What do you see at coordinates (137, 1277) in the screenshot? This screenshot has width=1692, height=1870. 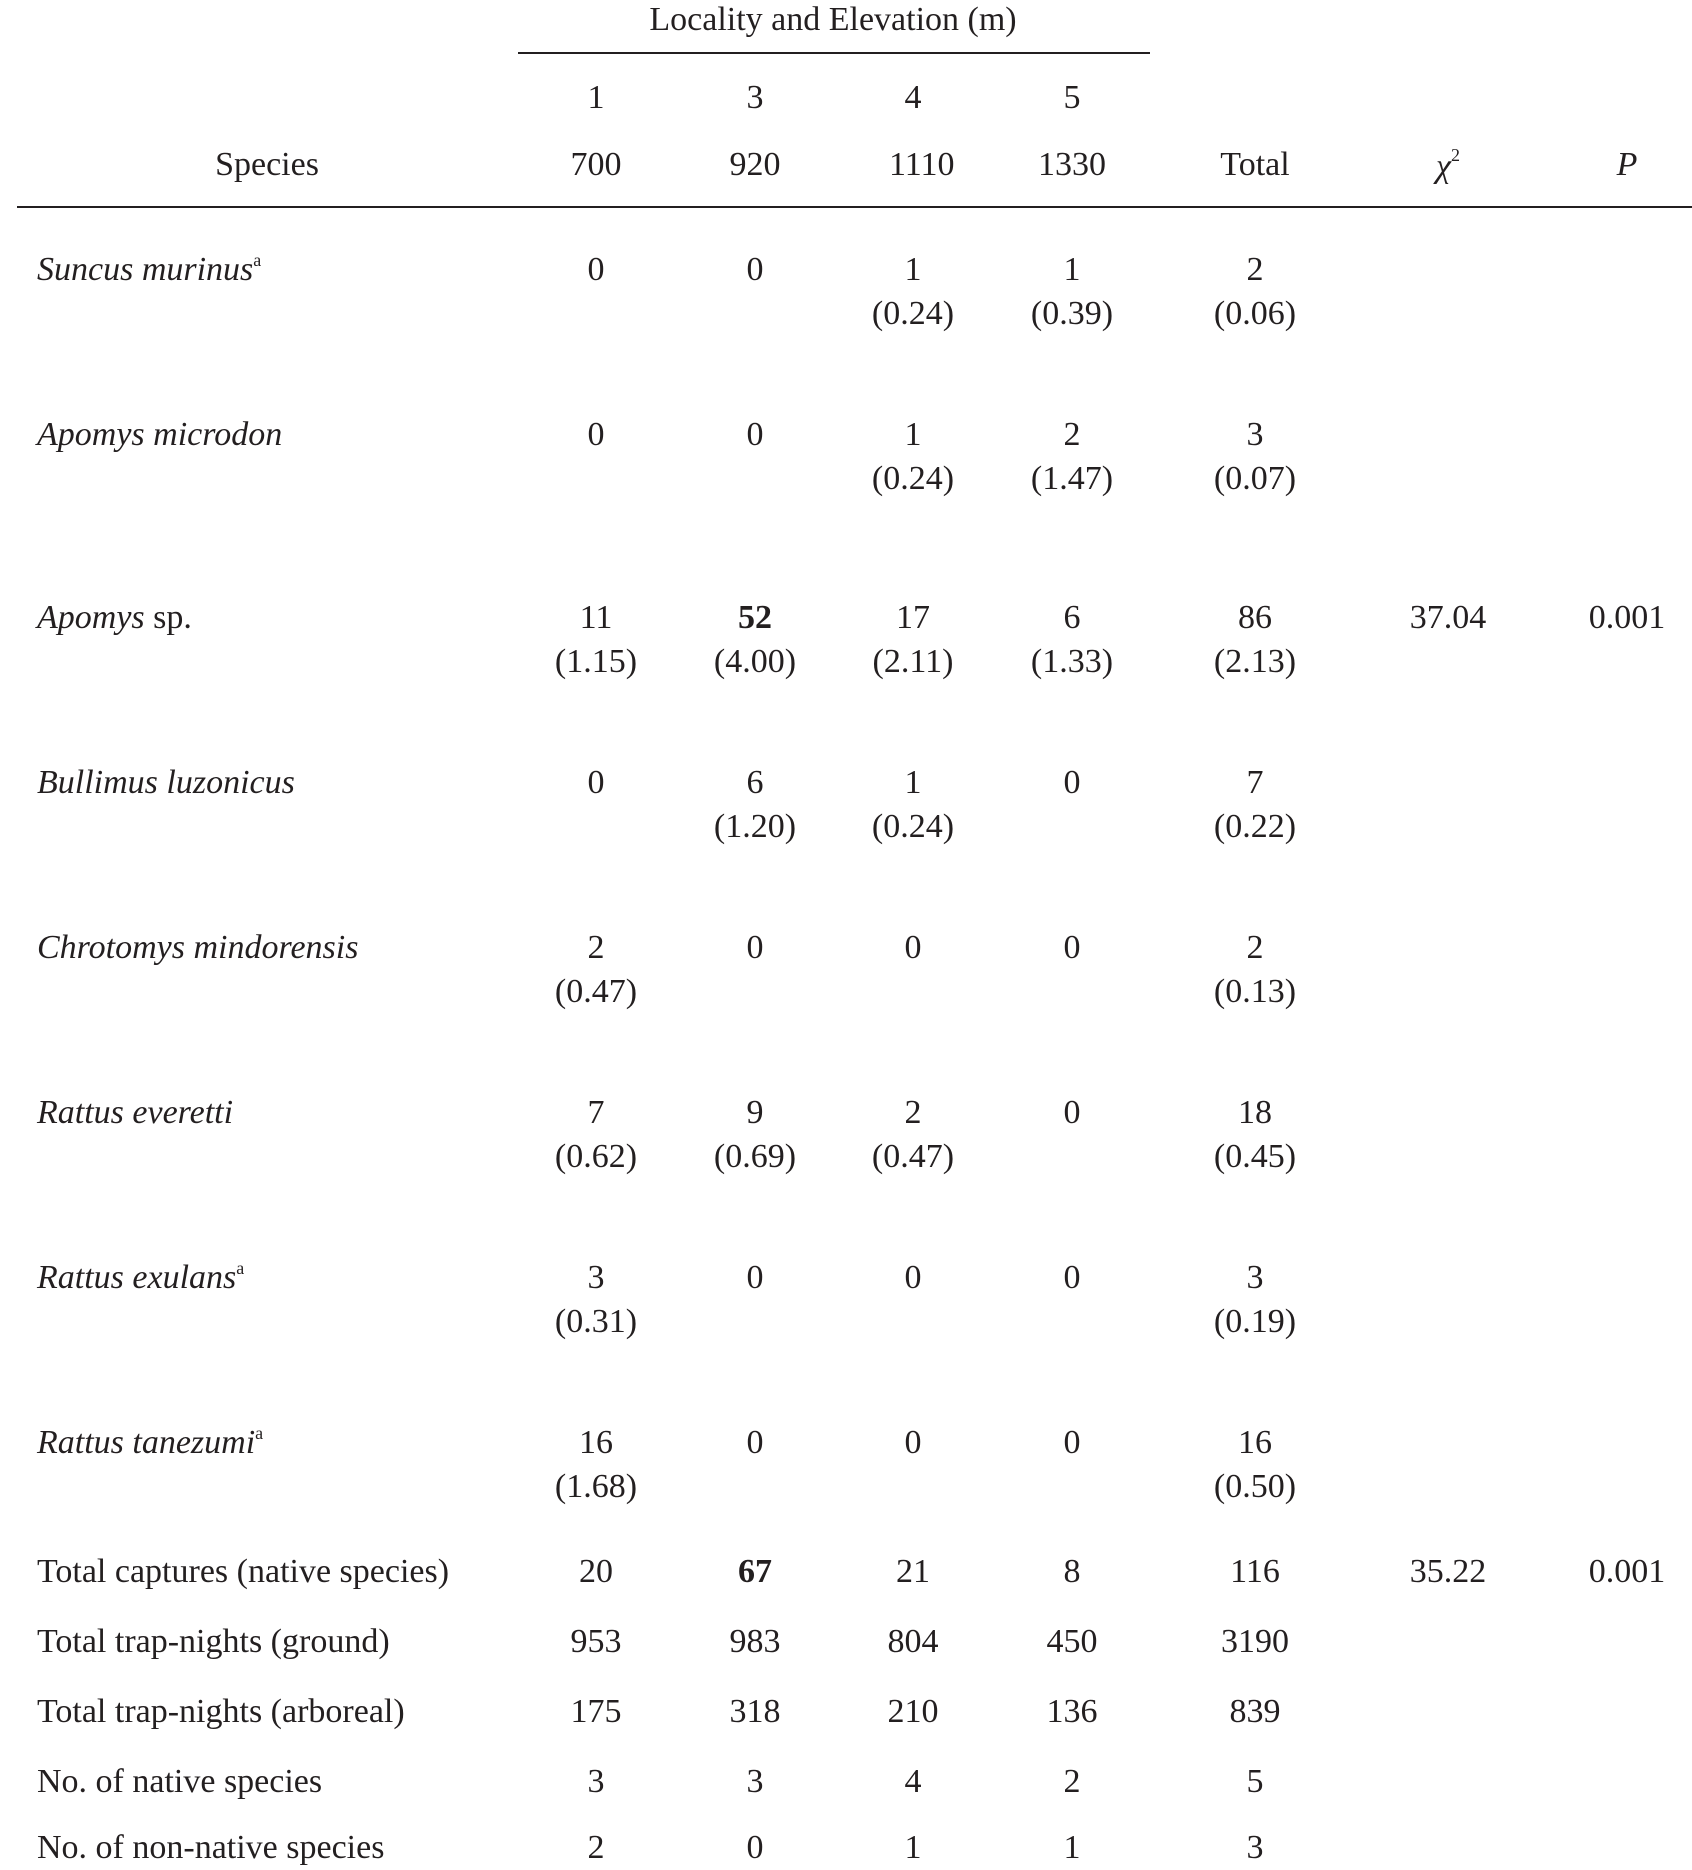 I see `species-name-italic: Rattus exulans` at bounding box center [137, 1277].